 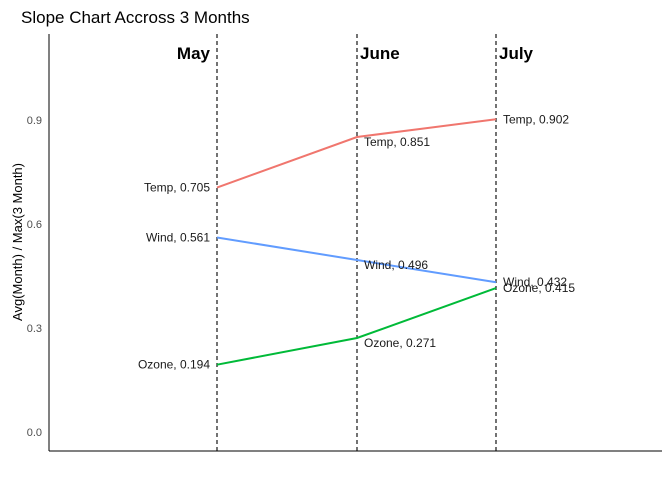 I want to click on data-label: Ozone, 0.271, so click(x=400, y=343).